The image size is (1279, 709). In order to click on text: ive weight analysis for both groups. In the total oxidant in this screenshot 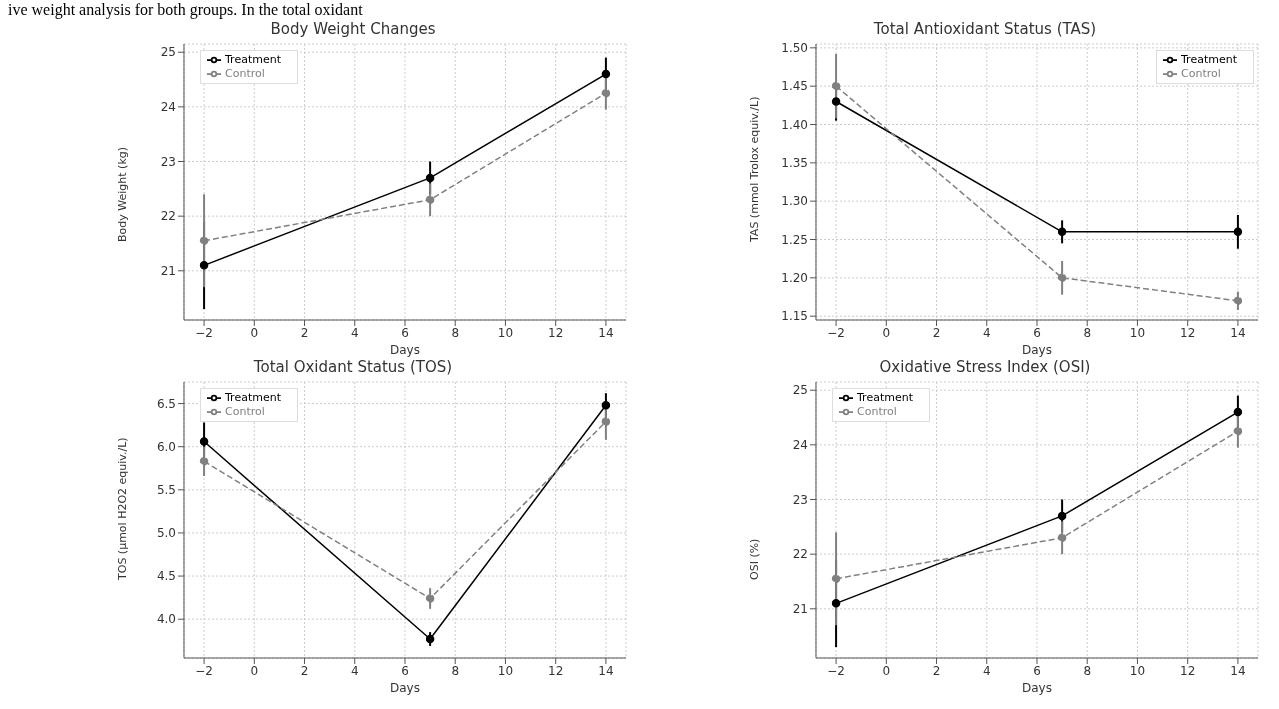, I will do `click(186, 10)`.